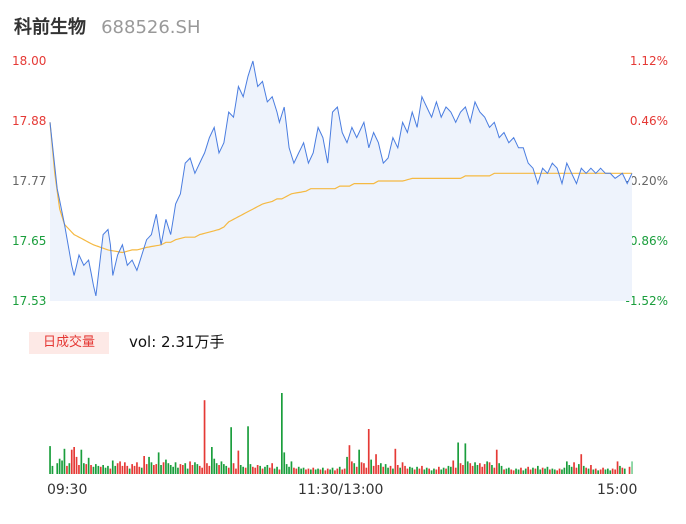  What do you see at coordinates (646, 181) in the screenshot?
I see `percent-tick-label: -0.20%` at bounding box center [646, 181].